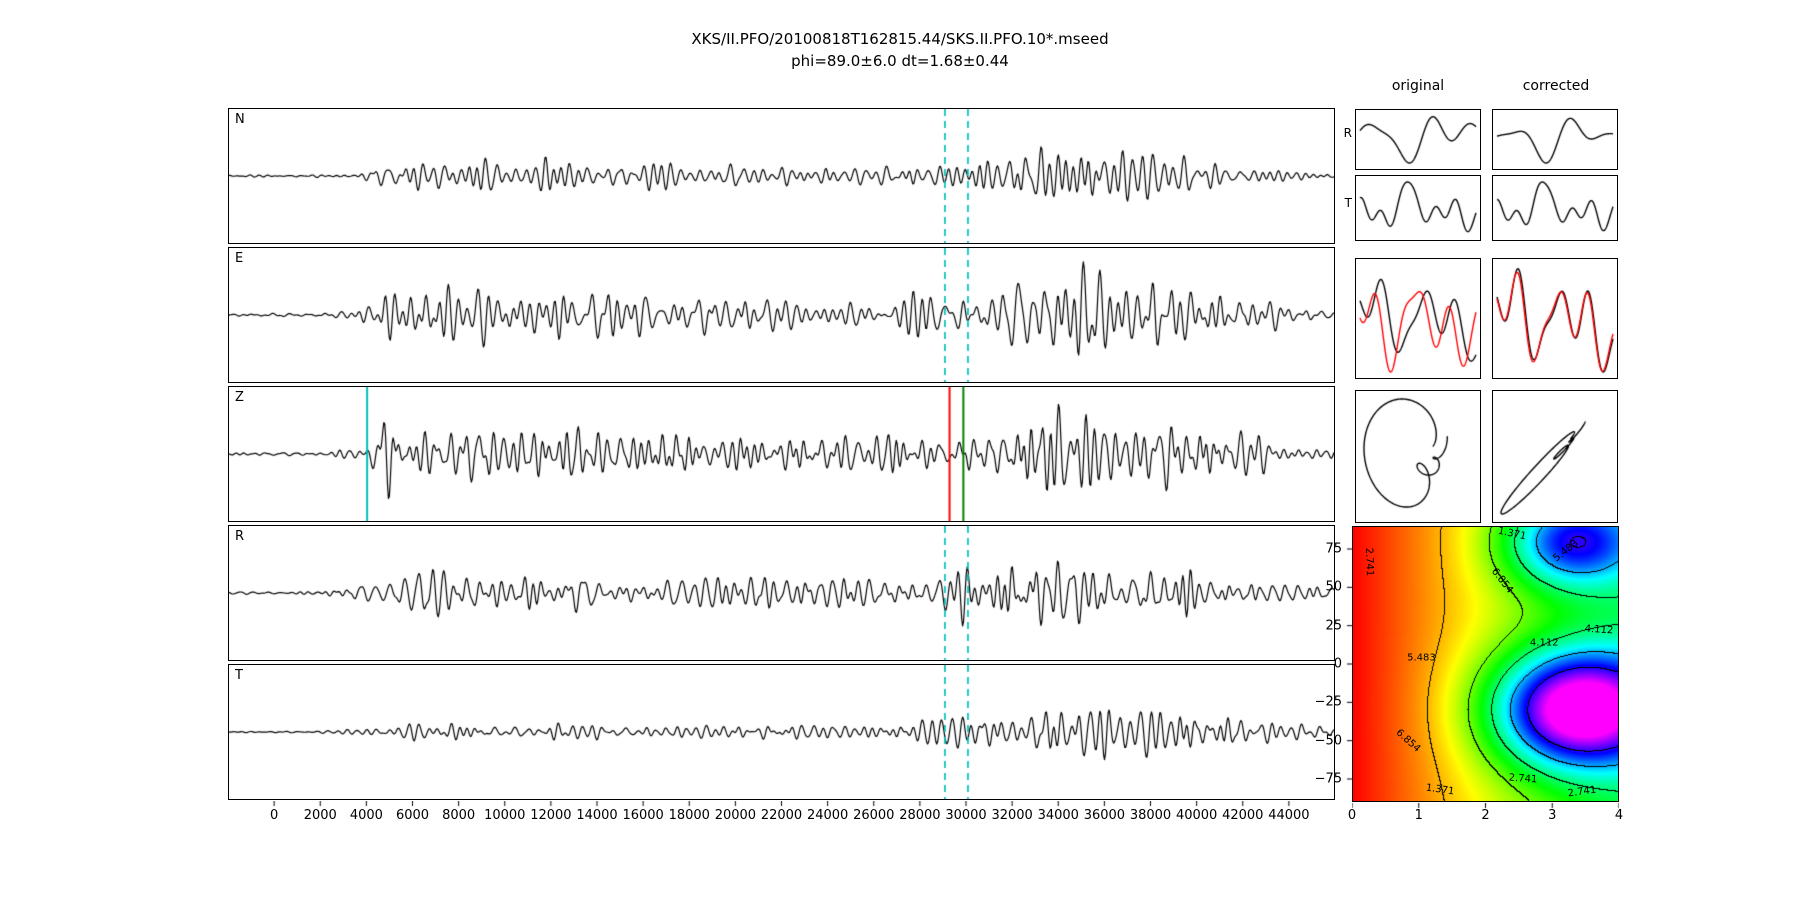 The width and height of the screenshot is (1800, 900). I want to click on energy-map-panel, so click(1485, 664).